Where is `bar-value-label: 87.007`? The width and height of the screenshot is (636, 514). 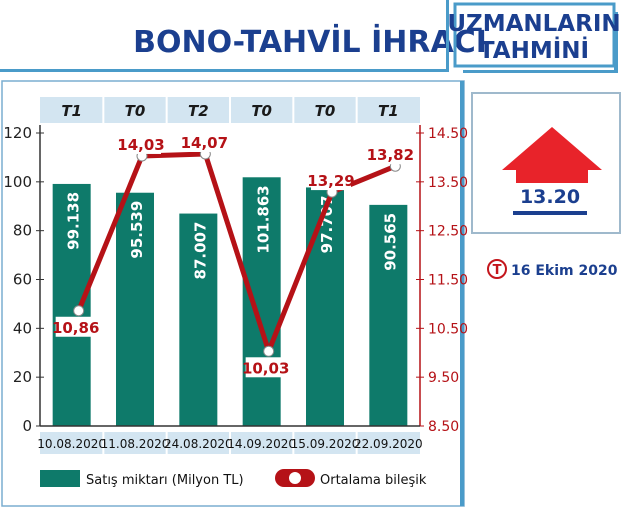 bar-value-label: 87.007 is located at coordinates (200, 251).